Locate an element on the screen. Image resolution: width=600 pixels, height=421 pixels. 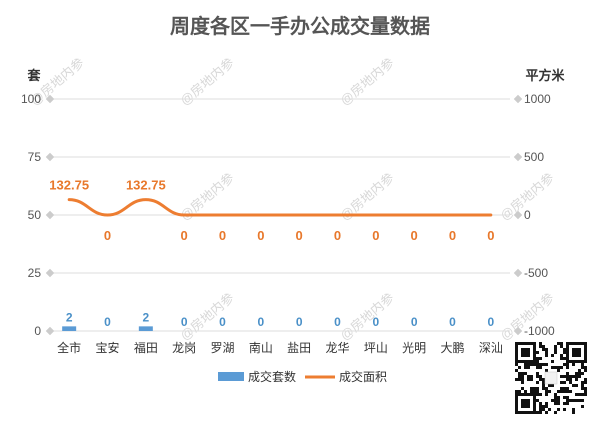
line-data-label: 132.75 is located at coordinates (146, 185).